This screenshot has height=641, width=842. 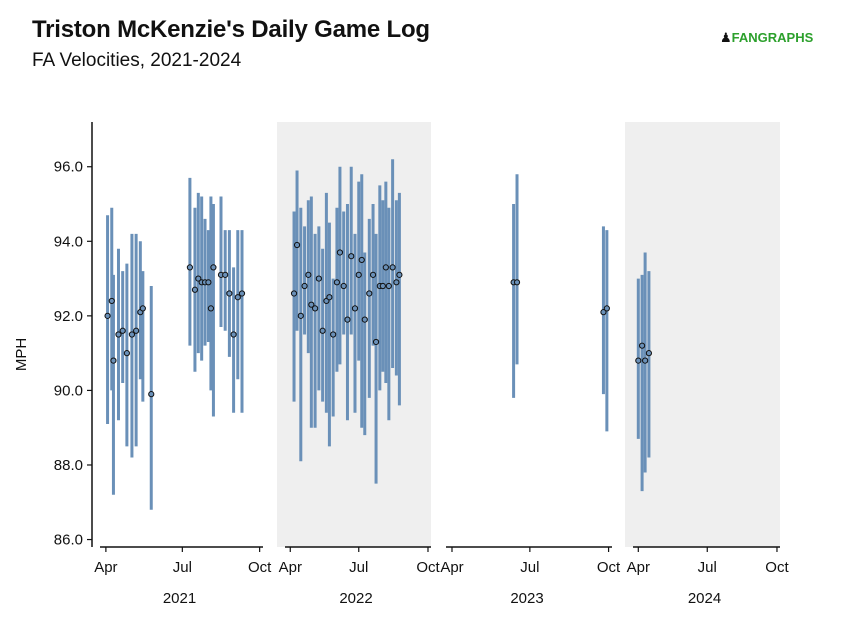 What do you see at coordinates (231, 29) in the screenshot?
I see `chart-title: Triston McKenzie's Daily Game Log` at bounding box center [231, 29].